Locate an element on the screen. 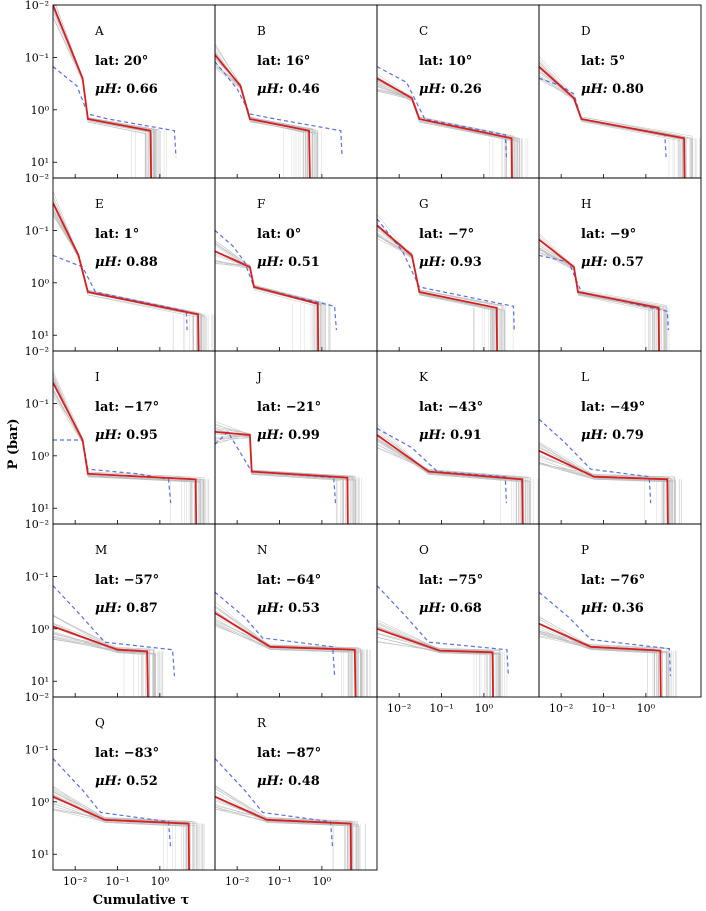 This screenshot has width=706, height=911. y-tick-label: 10⁻² is located at coordinates (37, 351).